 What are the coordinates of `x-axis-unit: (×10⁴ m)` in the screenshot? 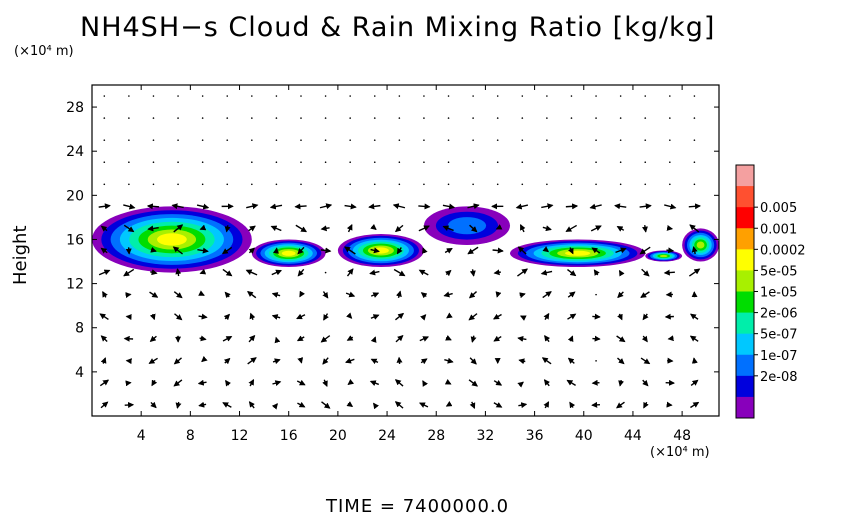 It's located at (680, 452).